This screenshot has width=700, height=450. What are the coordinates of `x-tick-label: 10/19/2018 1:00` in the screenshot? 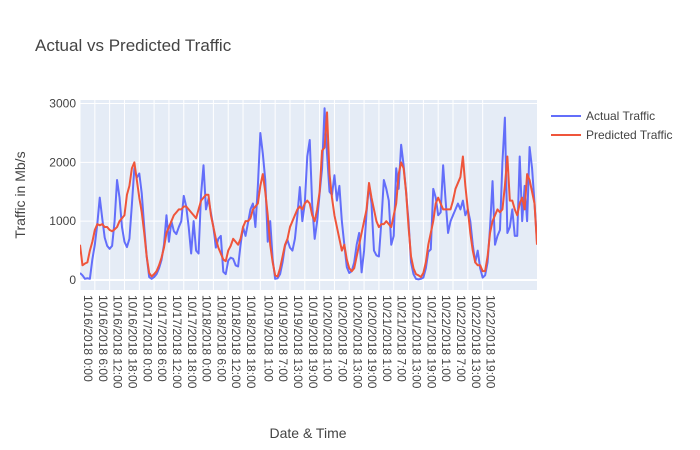 It's located at (268, 338).